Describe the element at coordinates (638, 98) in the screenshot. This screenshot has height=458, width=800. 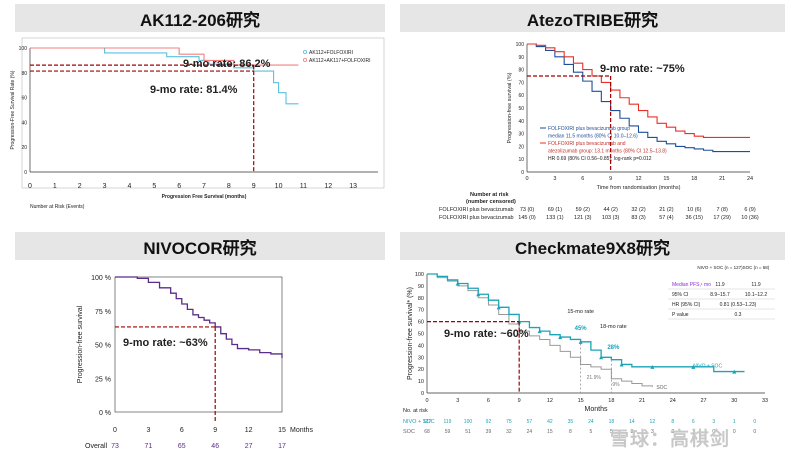
I see `atezo-series-line` at that location.